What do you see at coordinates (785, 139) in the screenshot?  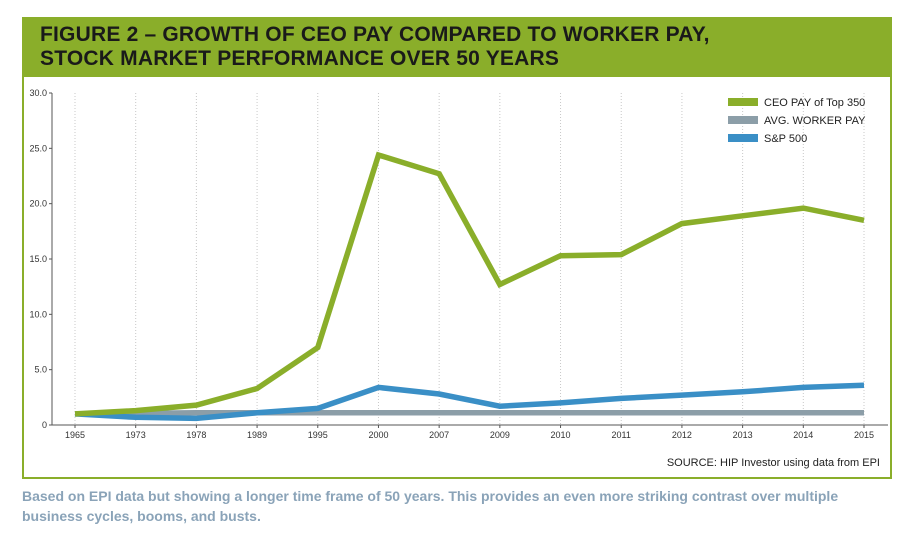 I see `legend-label-s-p-500: S&P 500` at bounding box center [785, 139].